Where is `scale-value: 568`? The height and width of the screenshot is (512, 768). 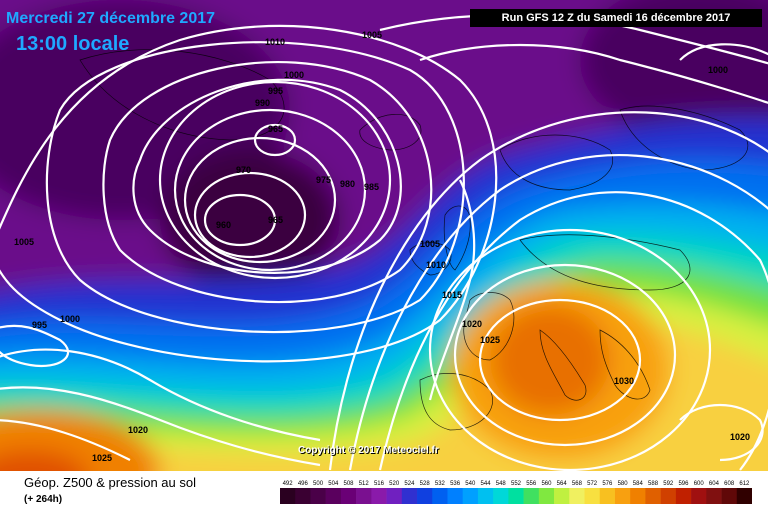 scale-value: 568 is located at coordinates (577, 484).